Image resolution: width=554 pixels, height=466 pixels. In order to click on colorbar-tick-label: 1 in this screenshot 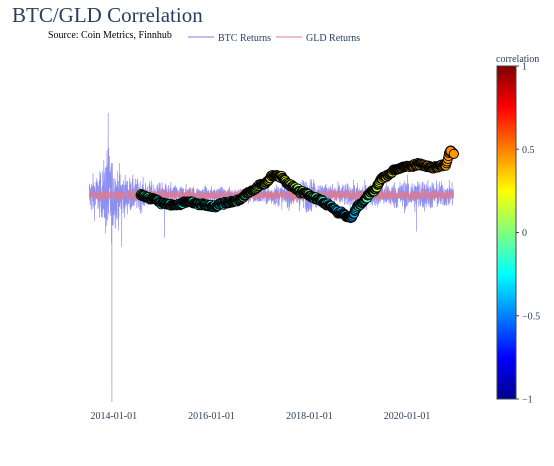, I will do `click(524, 67)`.